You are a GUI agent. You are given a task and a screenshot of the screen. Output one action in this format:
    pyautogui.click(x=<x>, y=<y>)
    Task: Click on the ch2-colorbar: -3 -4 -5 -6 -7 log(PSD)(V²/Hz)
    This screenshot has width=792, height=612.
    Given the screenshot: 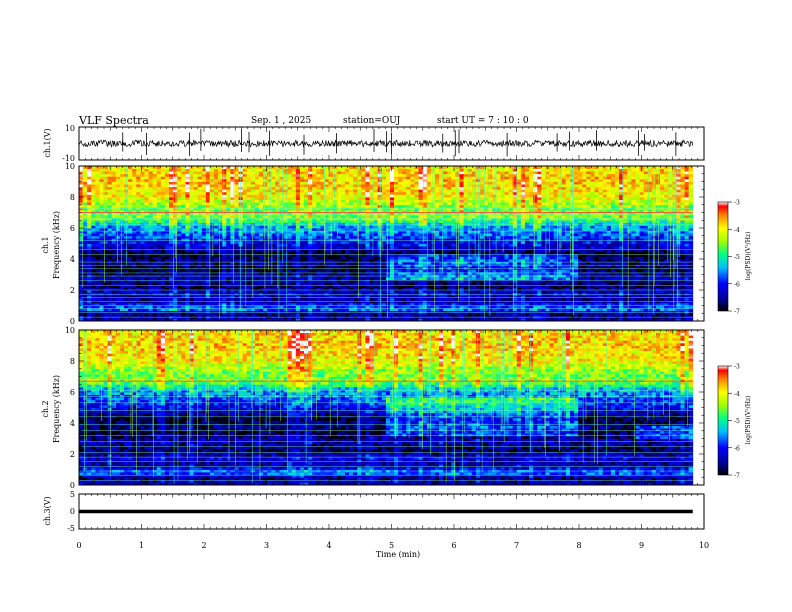 What is the action you would take?
    pyautogui.click(x=735, y=422)
    